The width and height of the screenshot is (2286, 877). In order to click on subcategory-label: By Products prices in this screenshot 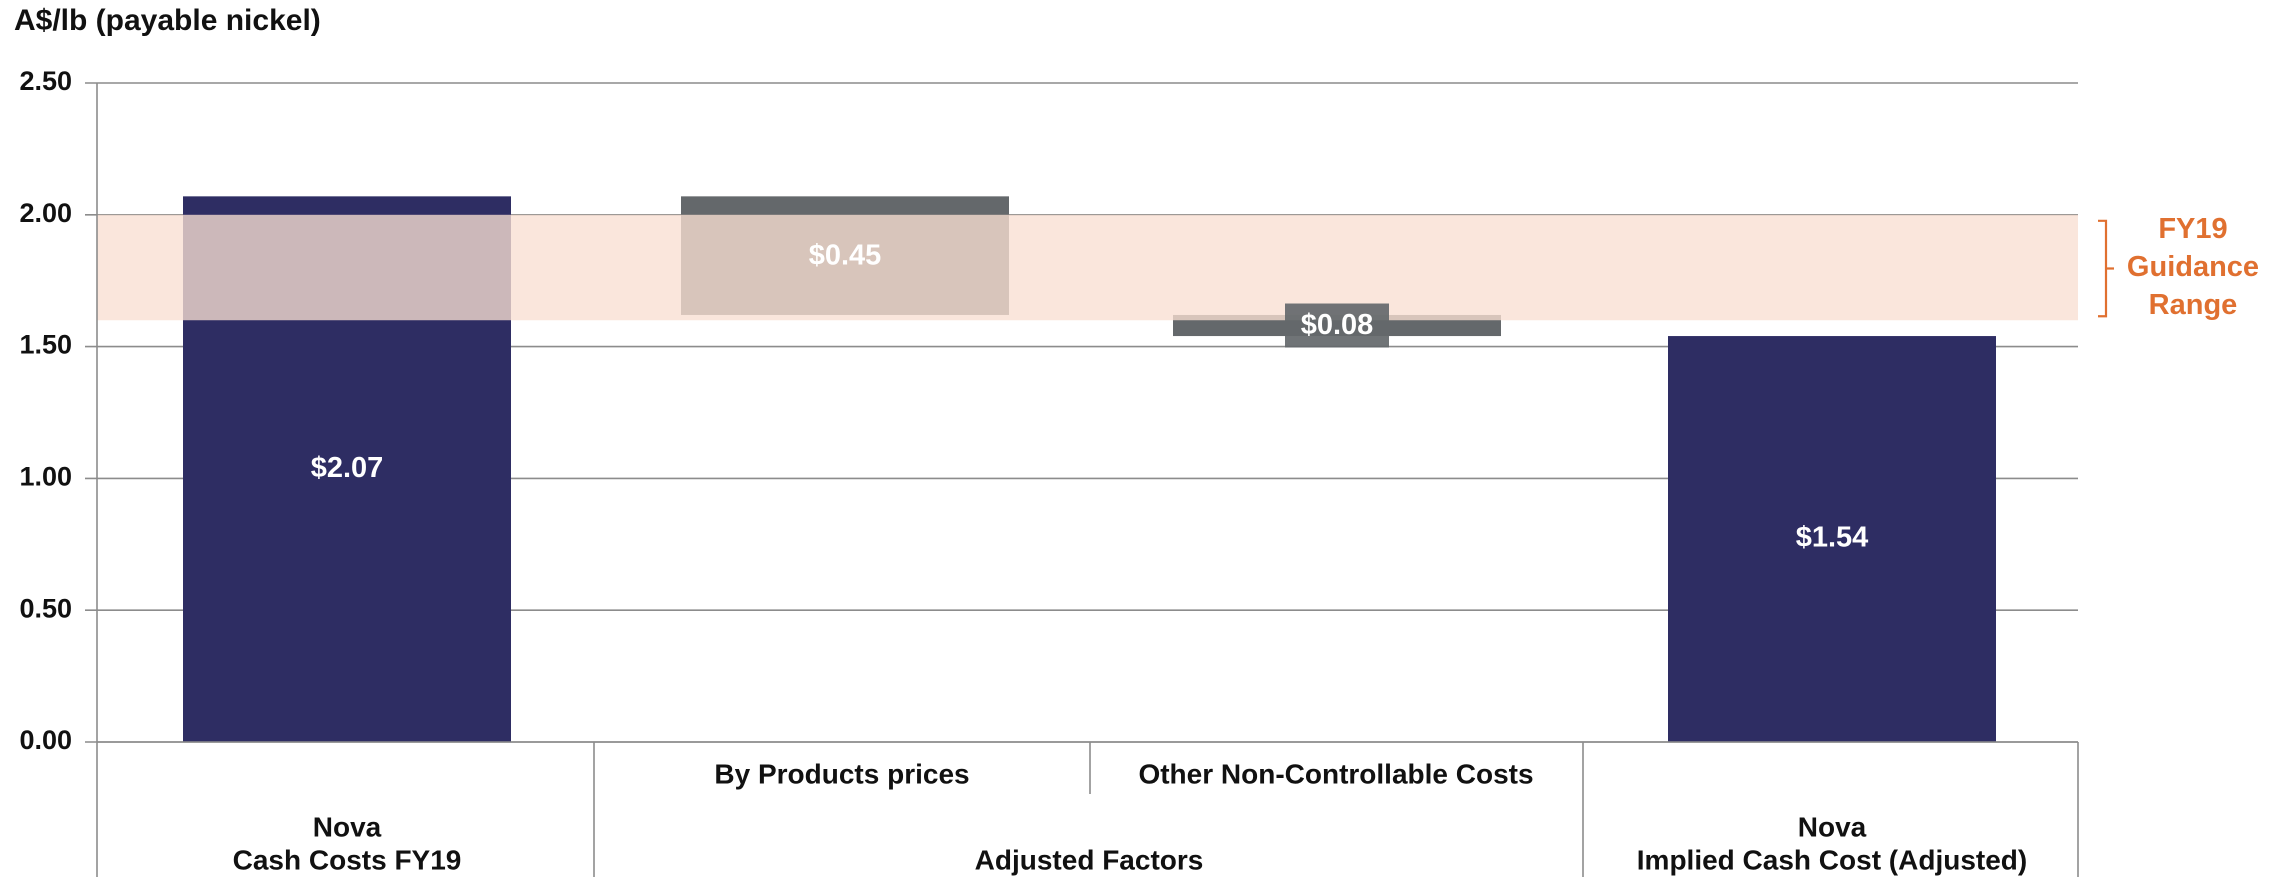, I will do `click(841, 773)`.